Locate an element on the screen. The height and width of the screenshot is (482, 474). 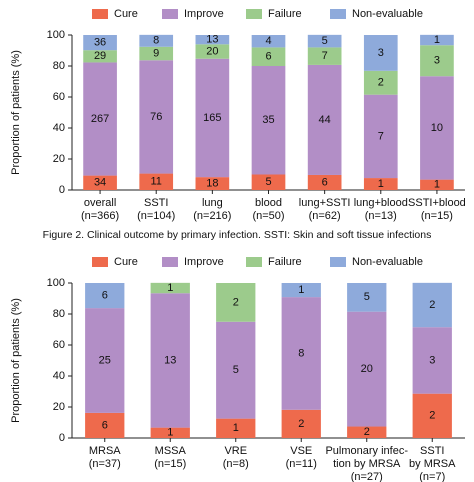
x-tick-label: lung+SSTI is located at coordinates (325, 203).